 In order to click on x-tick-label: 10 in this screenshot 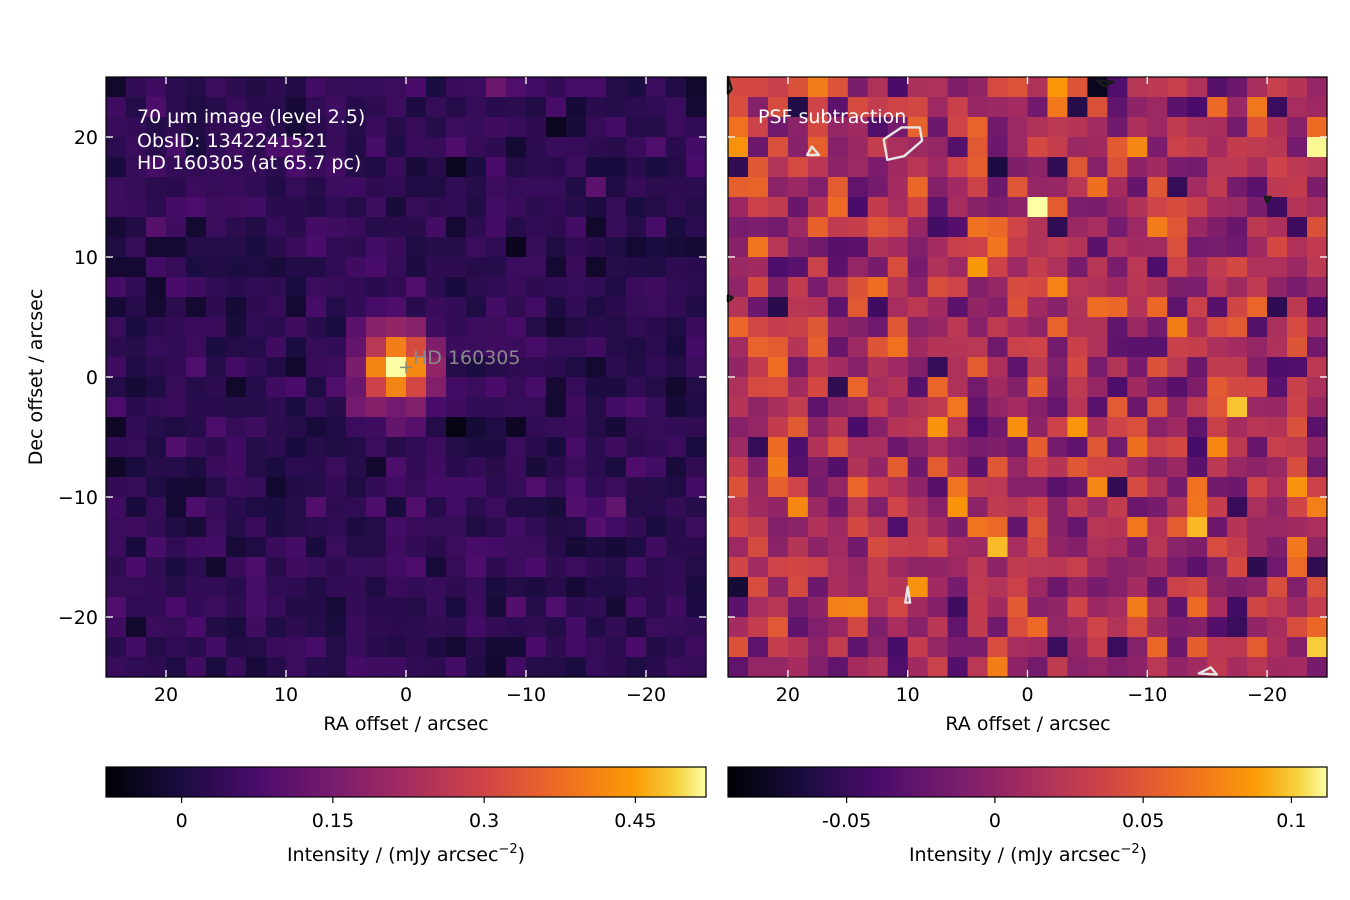, I will do `click(286, 695)`.